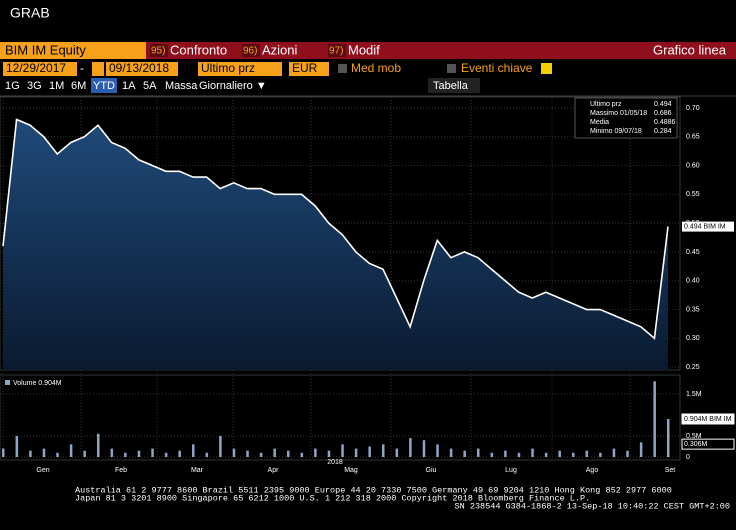 This screenshot has height=530, width=736. What do you see at coordinates (431, 470) in the screenshot?
I see `x-tick-label: Giu` at bounding box center [431, 470].